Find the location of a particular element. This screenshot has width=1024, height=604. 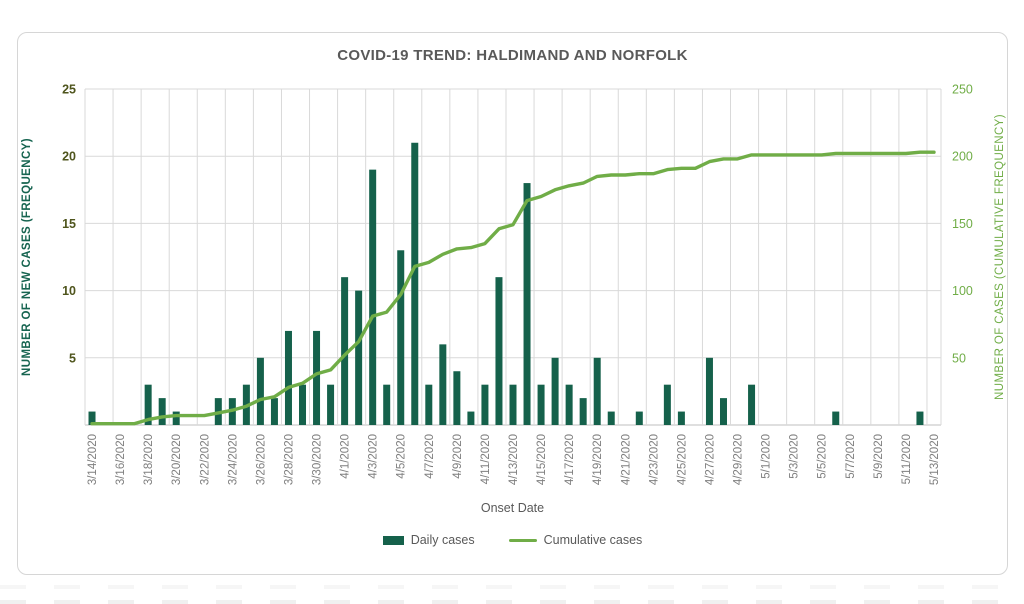

cumulative-cases-line-icon is located at coordinates (522, 540).